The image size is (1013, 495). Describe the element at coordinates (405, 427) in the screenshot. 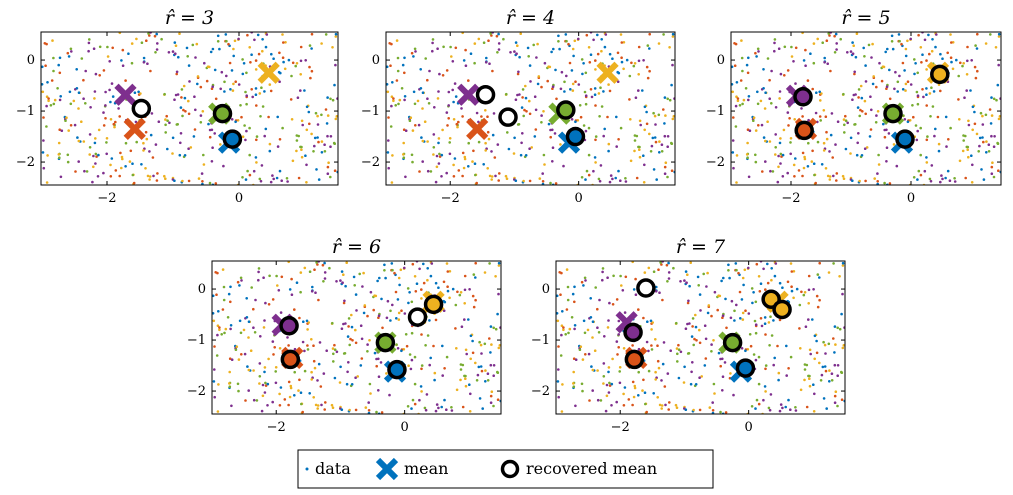

I see `x-tick-label: 0` at that location.